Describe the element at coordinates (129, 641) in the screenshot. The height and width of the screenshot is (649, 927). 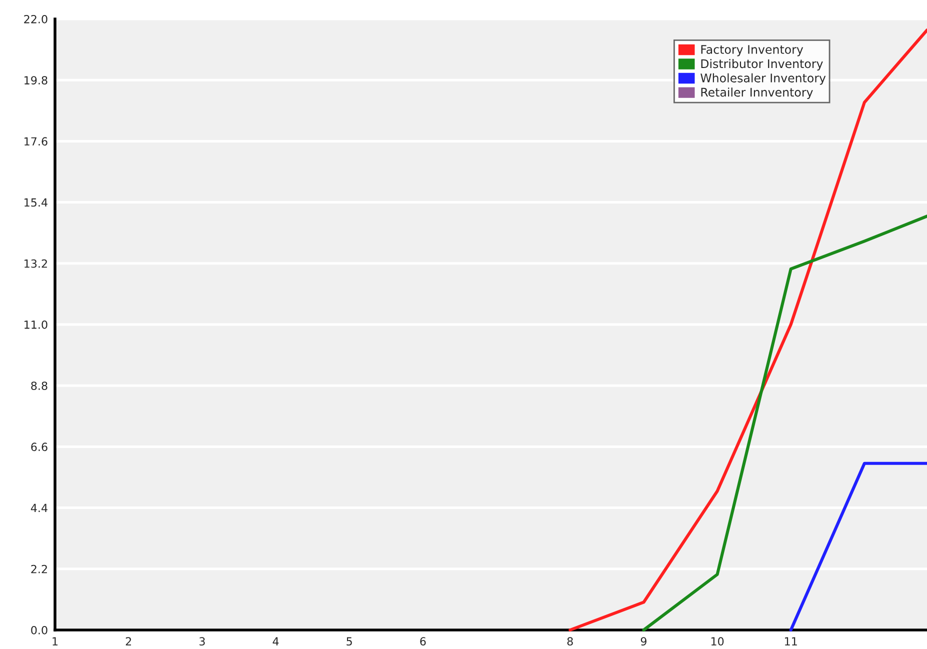
I see `x-tick-label: 2` at that location.